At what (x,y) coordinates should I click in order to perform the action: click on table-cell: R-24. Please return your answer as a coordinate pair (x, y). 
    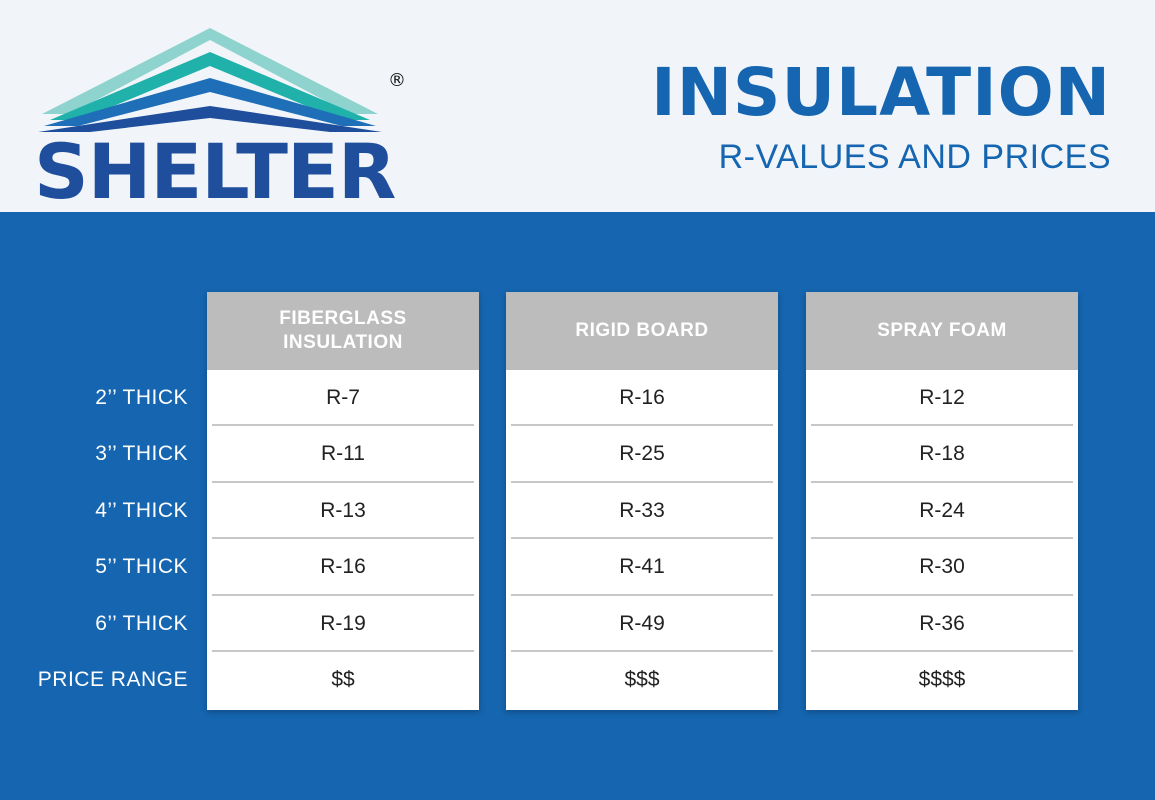
    Looking at the image, I should click on (942, 511).